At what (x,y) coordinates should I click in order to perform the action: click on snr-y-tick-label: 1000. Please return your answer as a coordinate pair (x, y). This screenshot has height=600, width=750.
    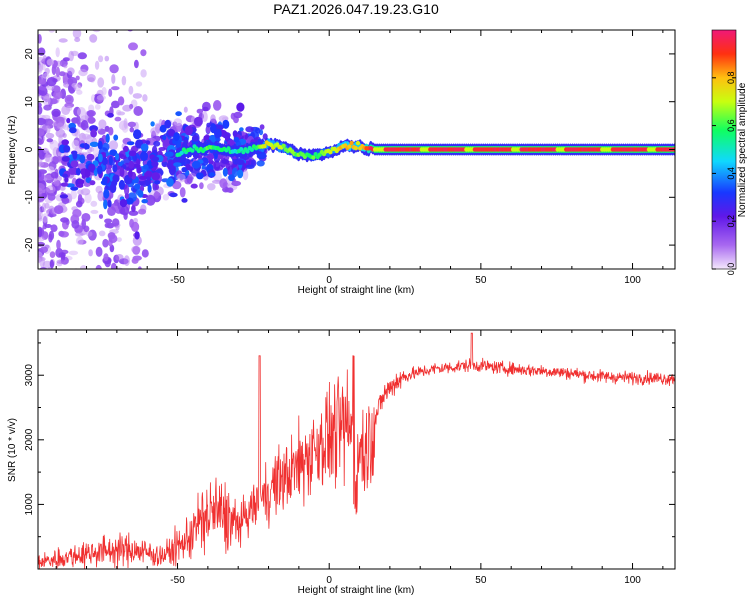
    Looking at the image, I should click on (29, 504).